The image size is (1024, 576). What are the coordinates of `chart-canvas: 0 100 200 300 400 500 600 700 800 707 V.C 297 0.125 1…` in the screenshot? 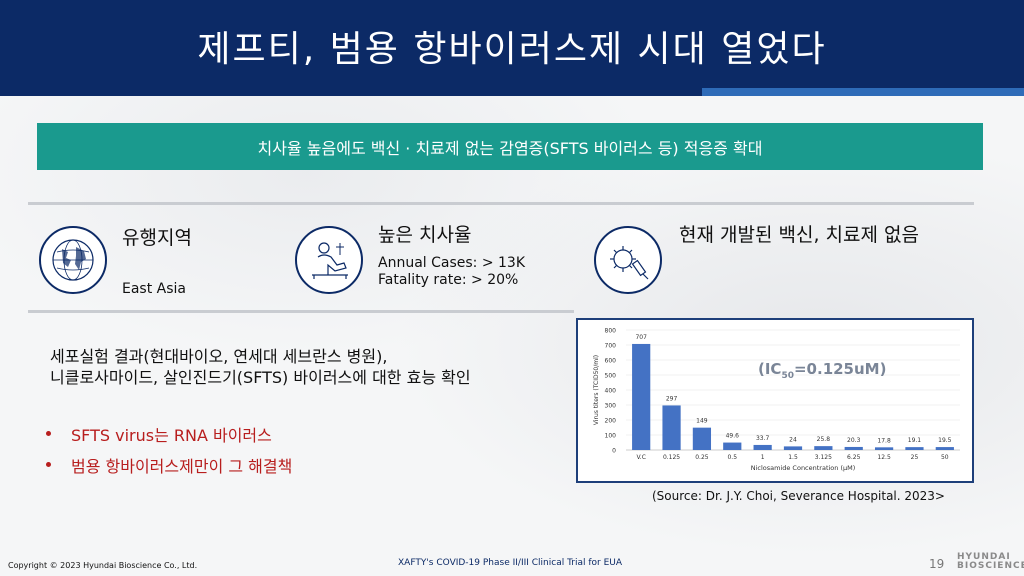 It's located at (776, 400).